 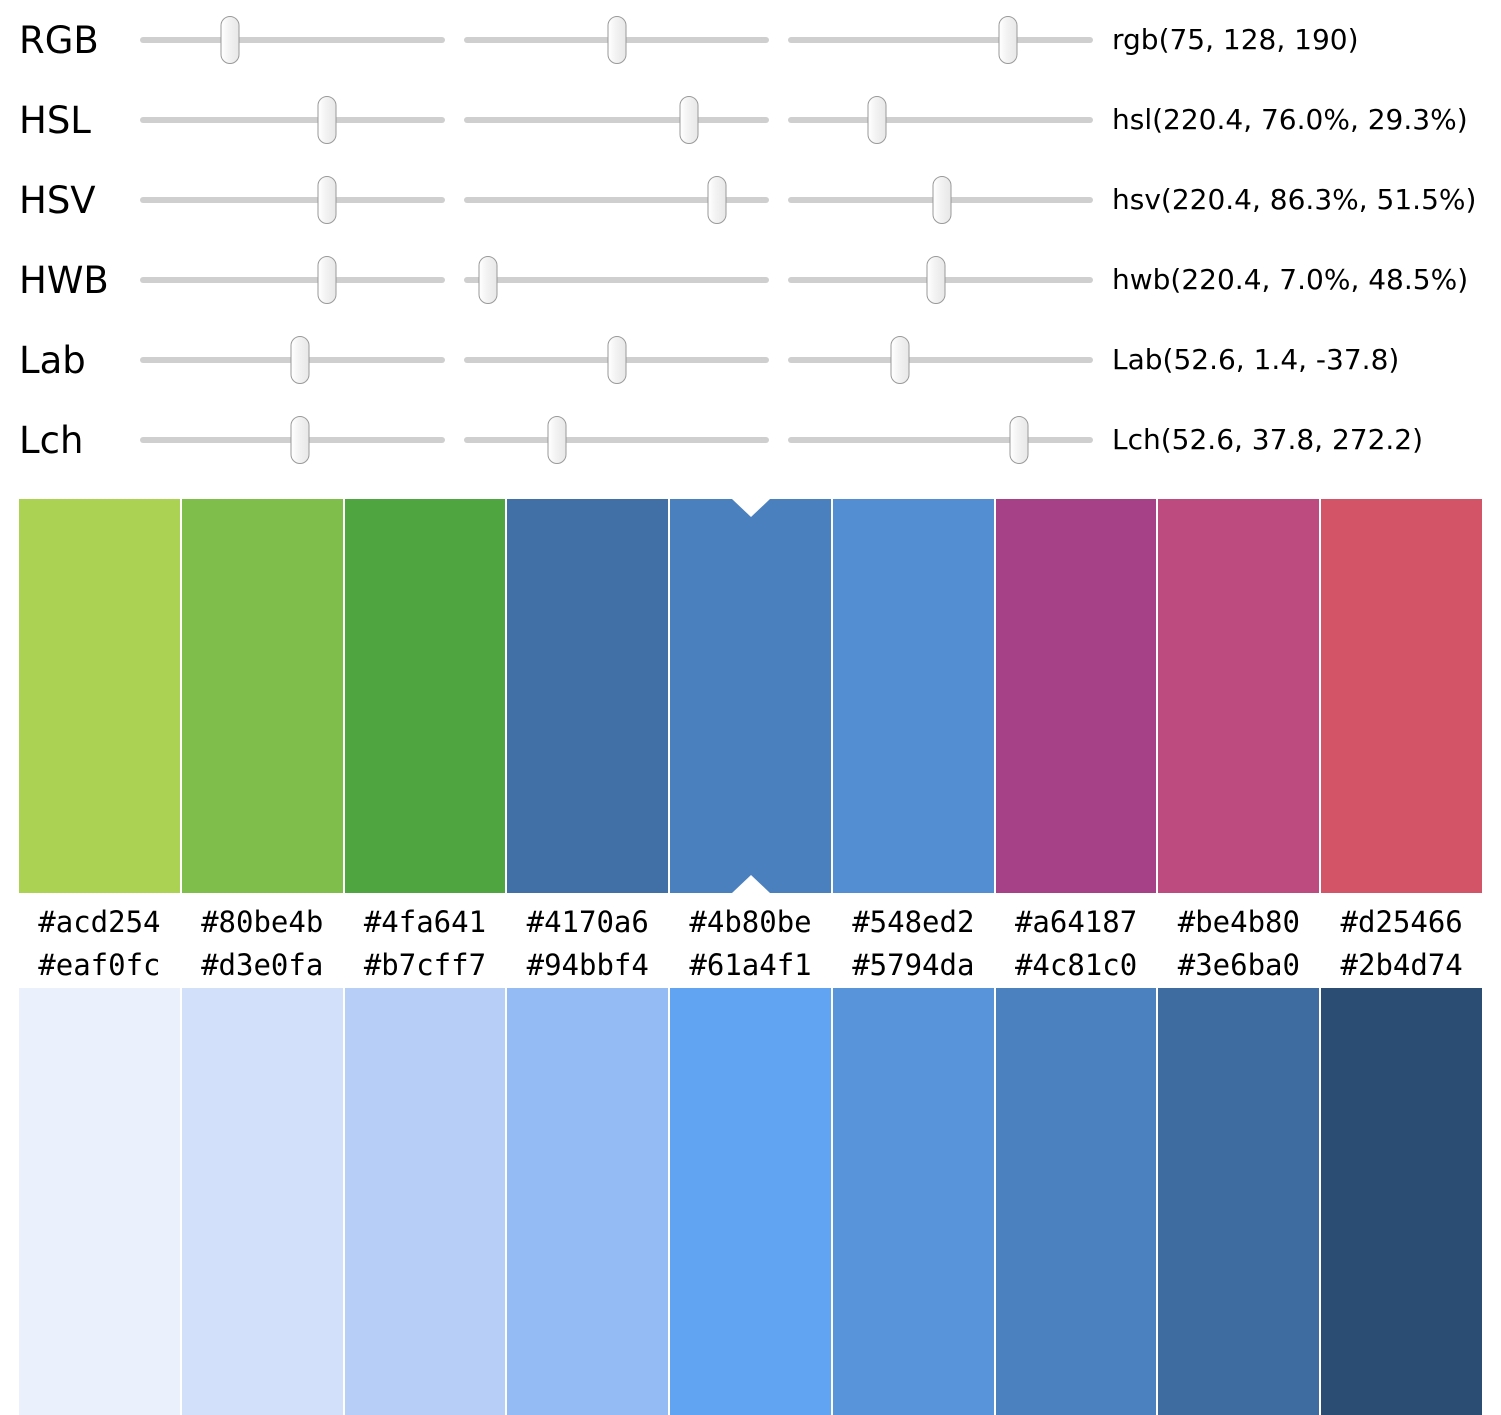 I want to click on slider-lch-chroma, so click(x=616, y=440).